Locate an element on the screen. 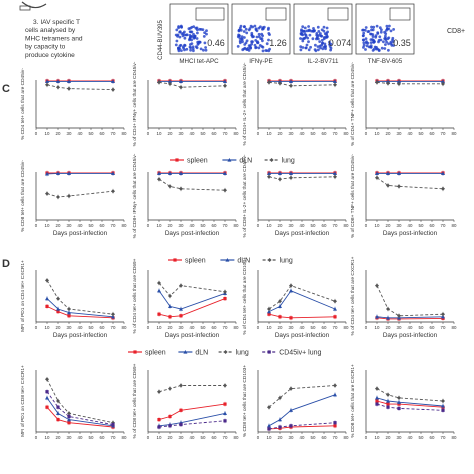 This screenshot has width=474, height=474. x-tick-label: 60 is located at coordinates (432, 133).